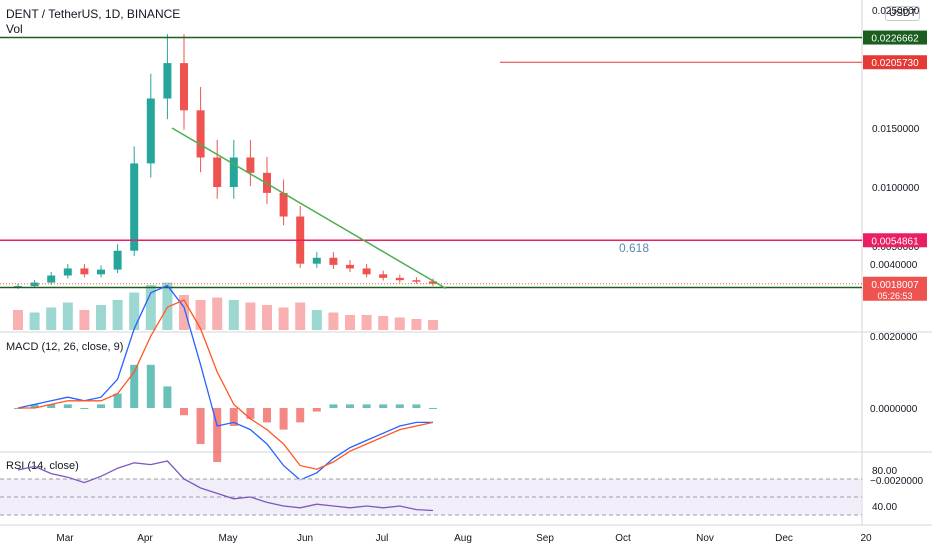 The height and width of the screenshot is (550, 932). I want to click on current-price-label: 0.0018007, so click(895, 285).